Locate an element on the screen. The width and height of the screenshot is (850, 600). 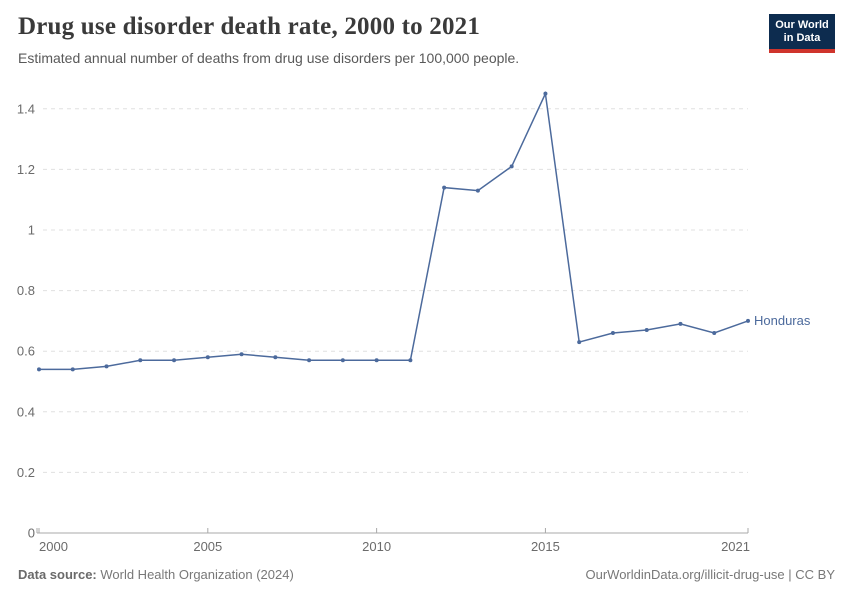
x-axis-tick-label: 2005 is located at coordinates (207, 546).